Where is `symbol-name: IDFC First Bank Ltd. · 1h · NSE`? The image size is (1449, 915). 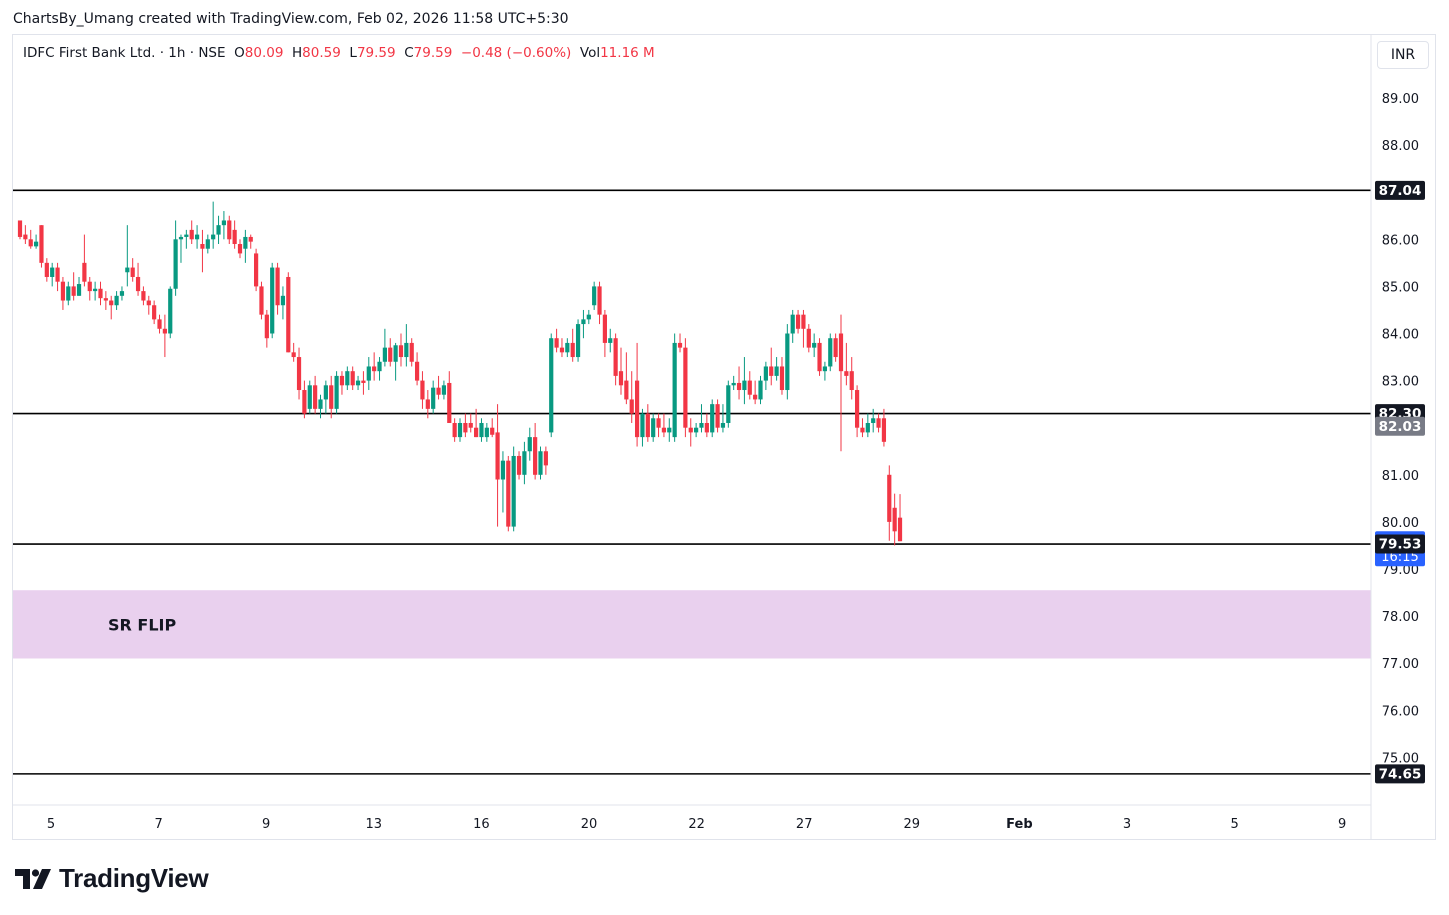 symbol-name: IDFC First Bank Ltd. · 1h · NSE is located at coordinates (124, 53).